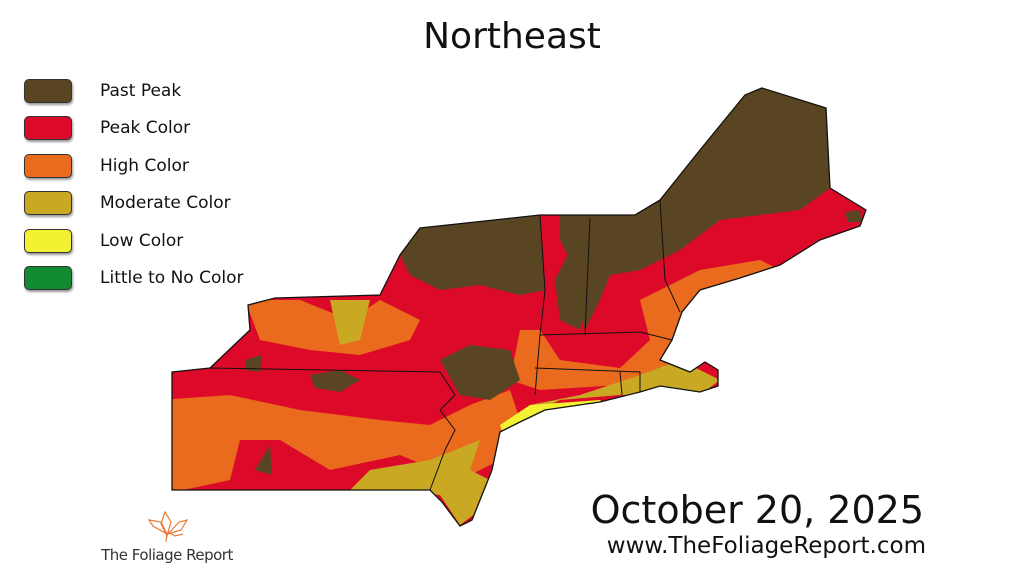  What do you see at coordinates (167, 555) in the screenshot?
I see `logo-text: The Foliage Report` at bounding box center [167, 555].